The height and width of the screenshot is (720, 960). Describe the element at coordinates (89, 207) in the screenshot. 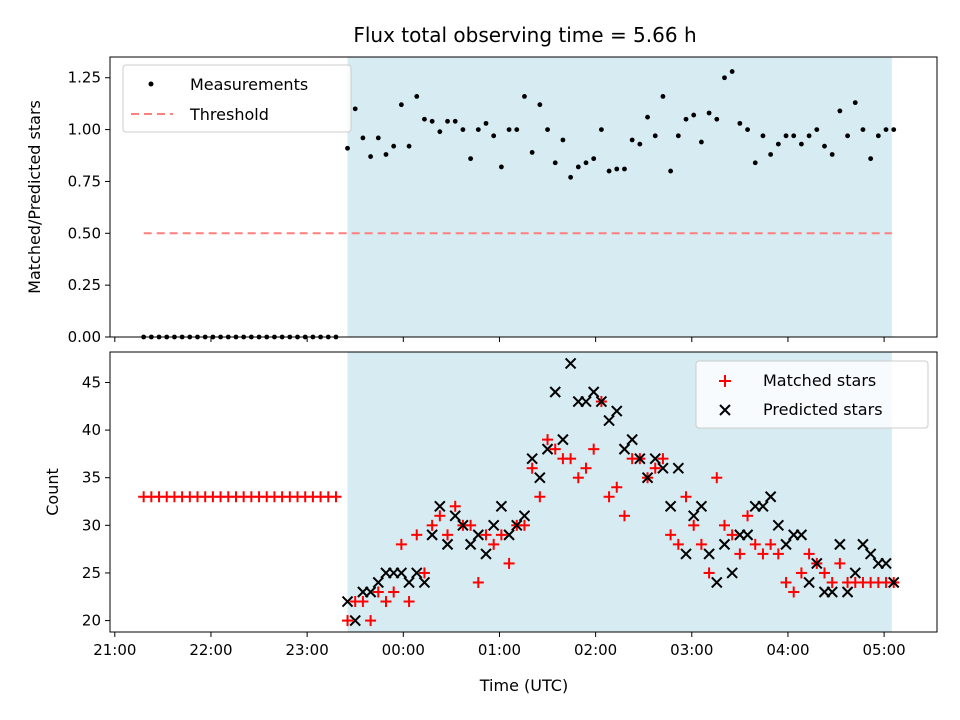

I see `top-y-axis: 0.00 0.25 0.50 0.75 1.00 1.25` at that location.